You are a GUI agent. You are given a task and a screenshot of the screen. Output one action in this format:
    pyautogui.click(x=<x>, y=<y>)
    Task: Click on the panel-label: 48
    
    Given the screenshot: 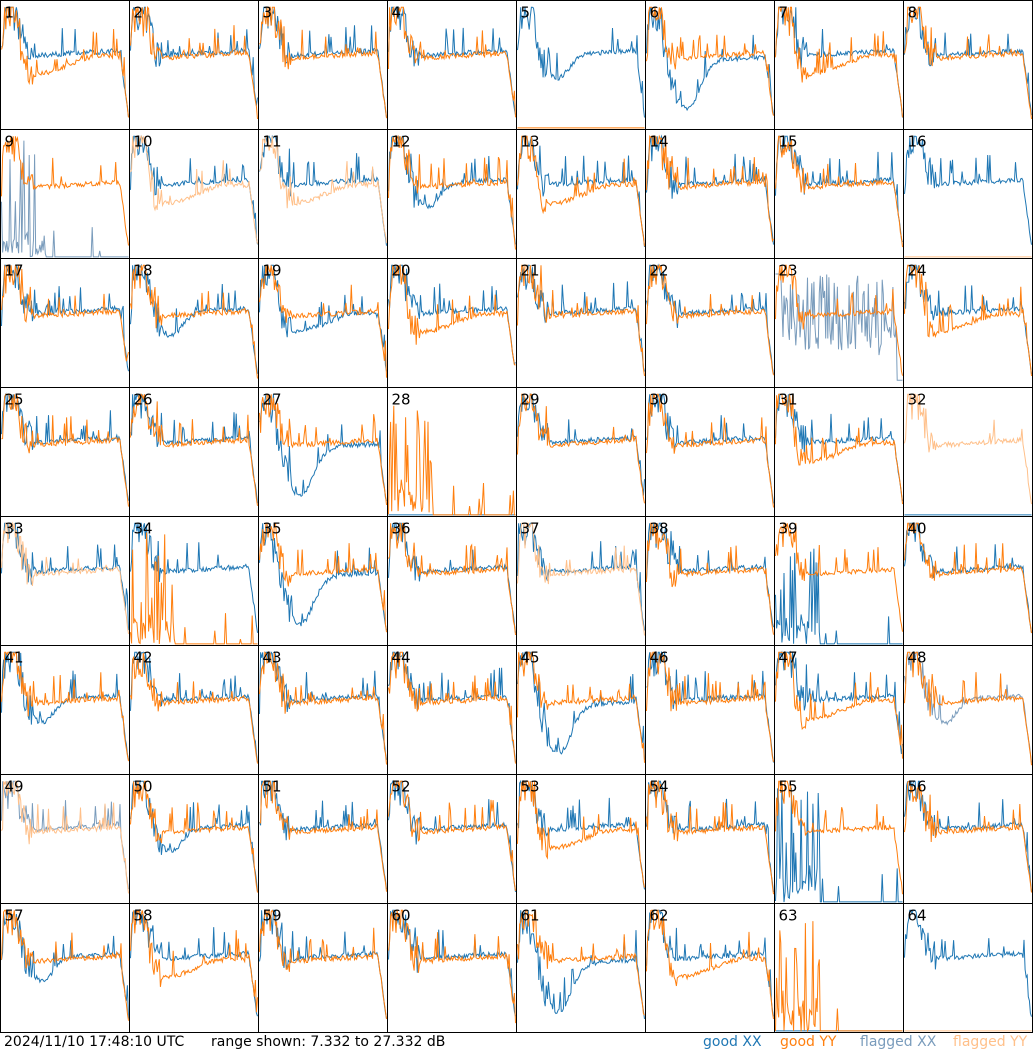 What is the action you would take?
    pyautogui.click(x=917, y=658)
    